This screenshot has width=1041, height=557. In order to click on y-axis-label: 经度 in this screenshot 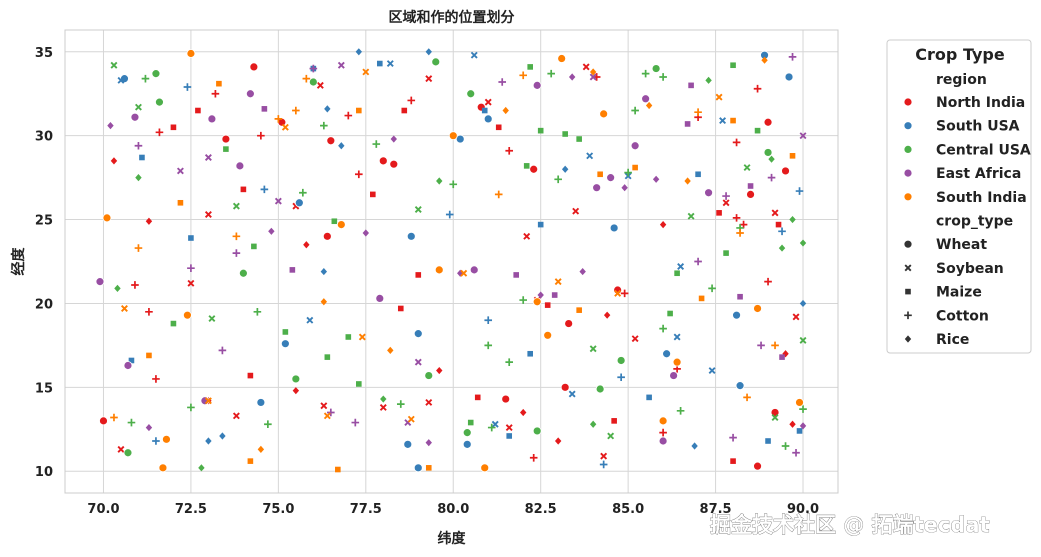, I will do `click(18, 261)`.